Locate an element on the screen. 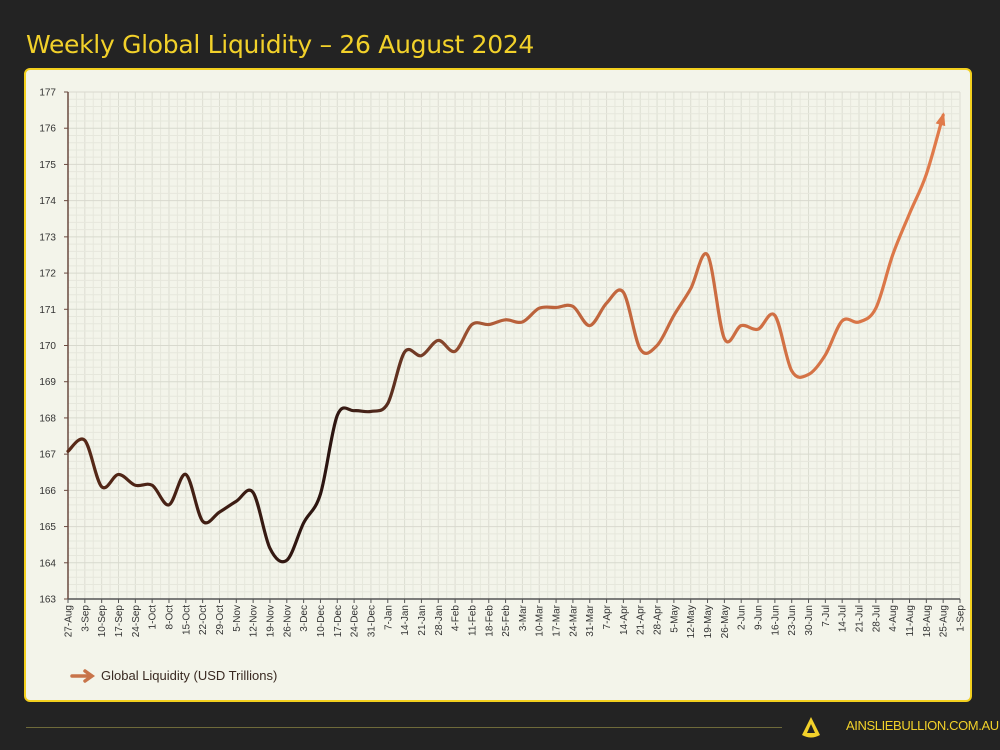  x-tick-label: 14-Jan is located at coordinates (405, 620).